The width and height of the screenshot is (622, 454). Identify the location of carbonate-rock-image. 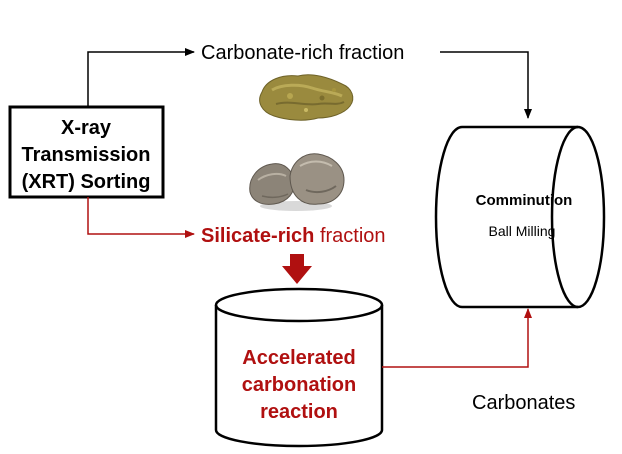
(306, 97).